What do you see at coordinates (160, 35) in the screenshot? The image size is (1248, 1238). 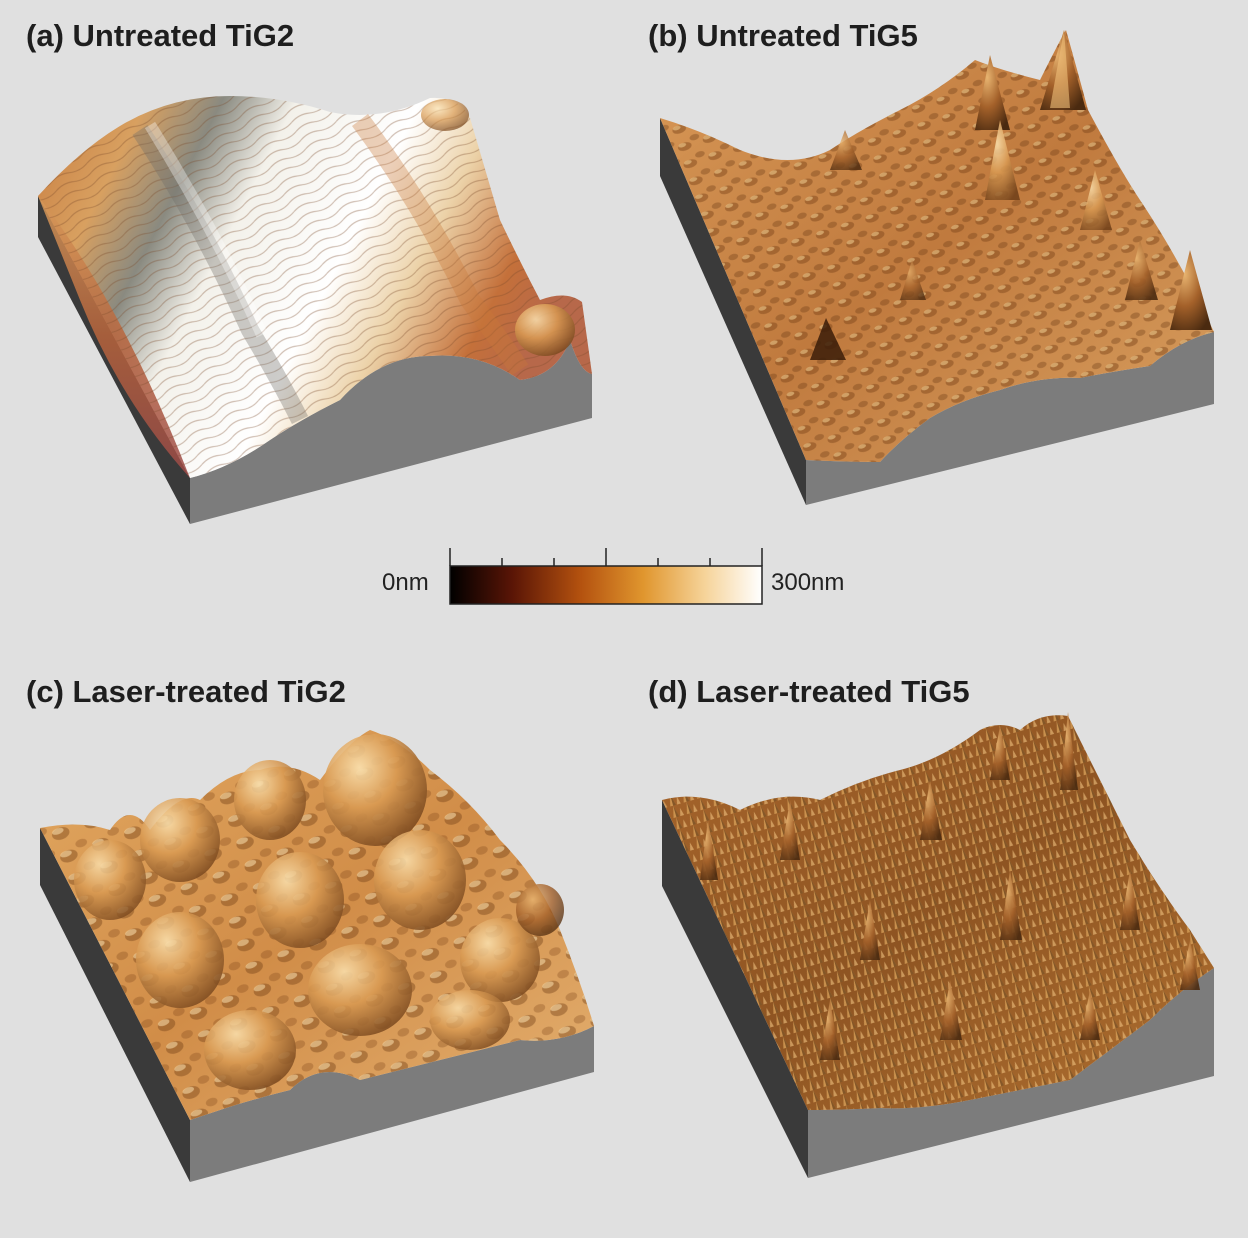 I see `panel-a-label: (a) Untreated TiG2` at bounding box center [160, 35].